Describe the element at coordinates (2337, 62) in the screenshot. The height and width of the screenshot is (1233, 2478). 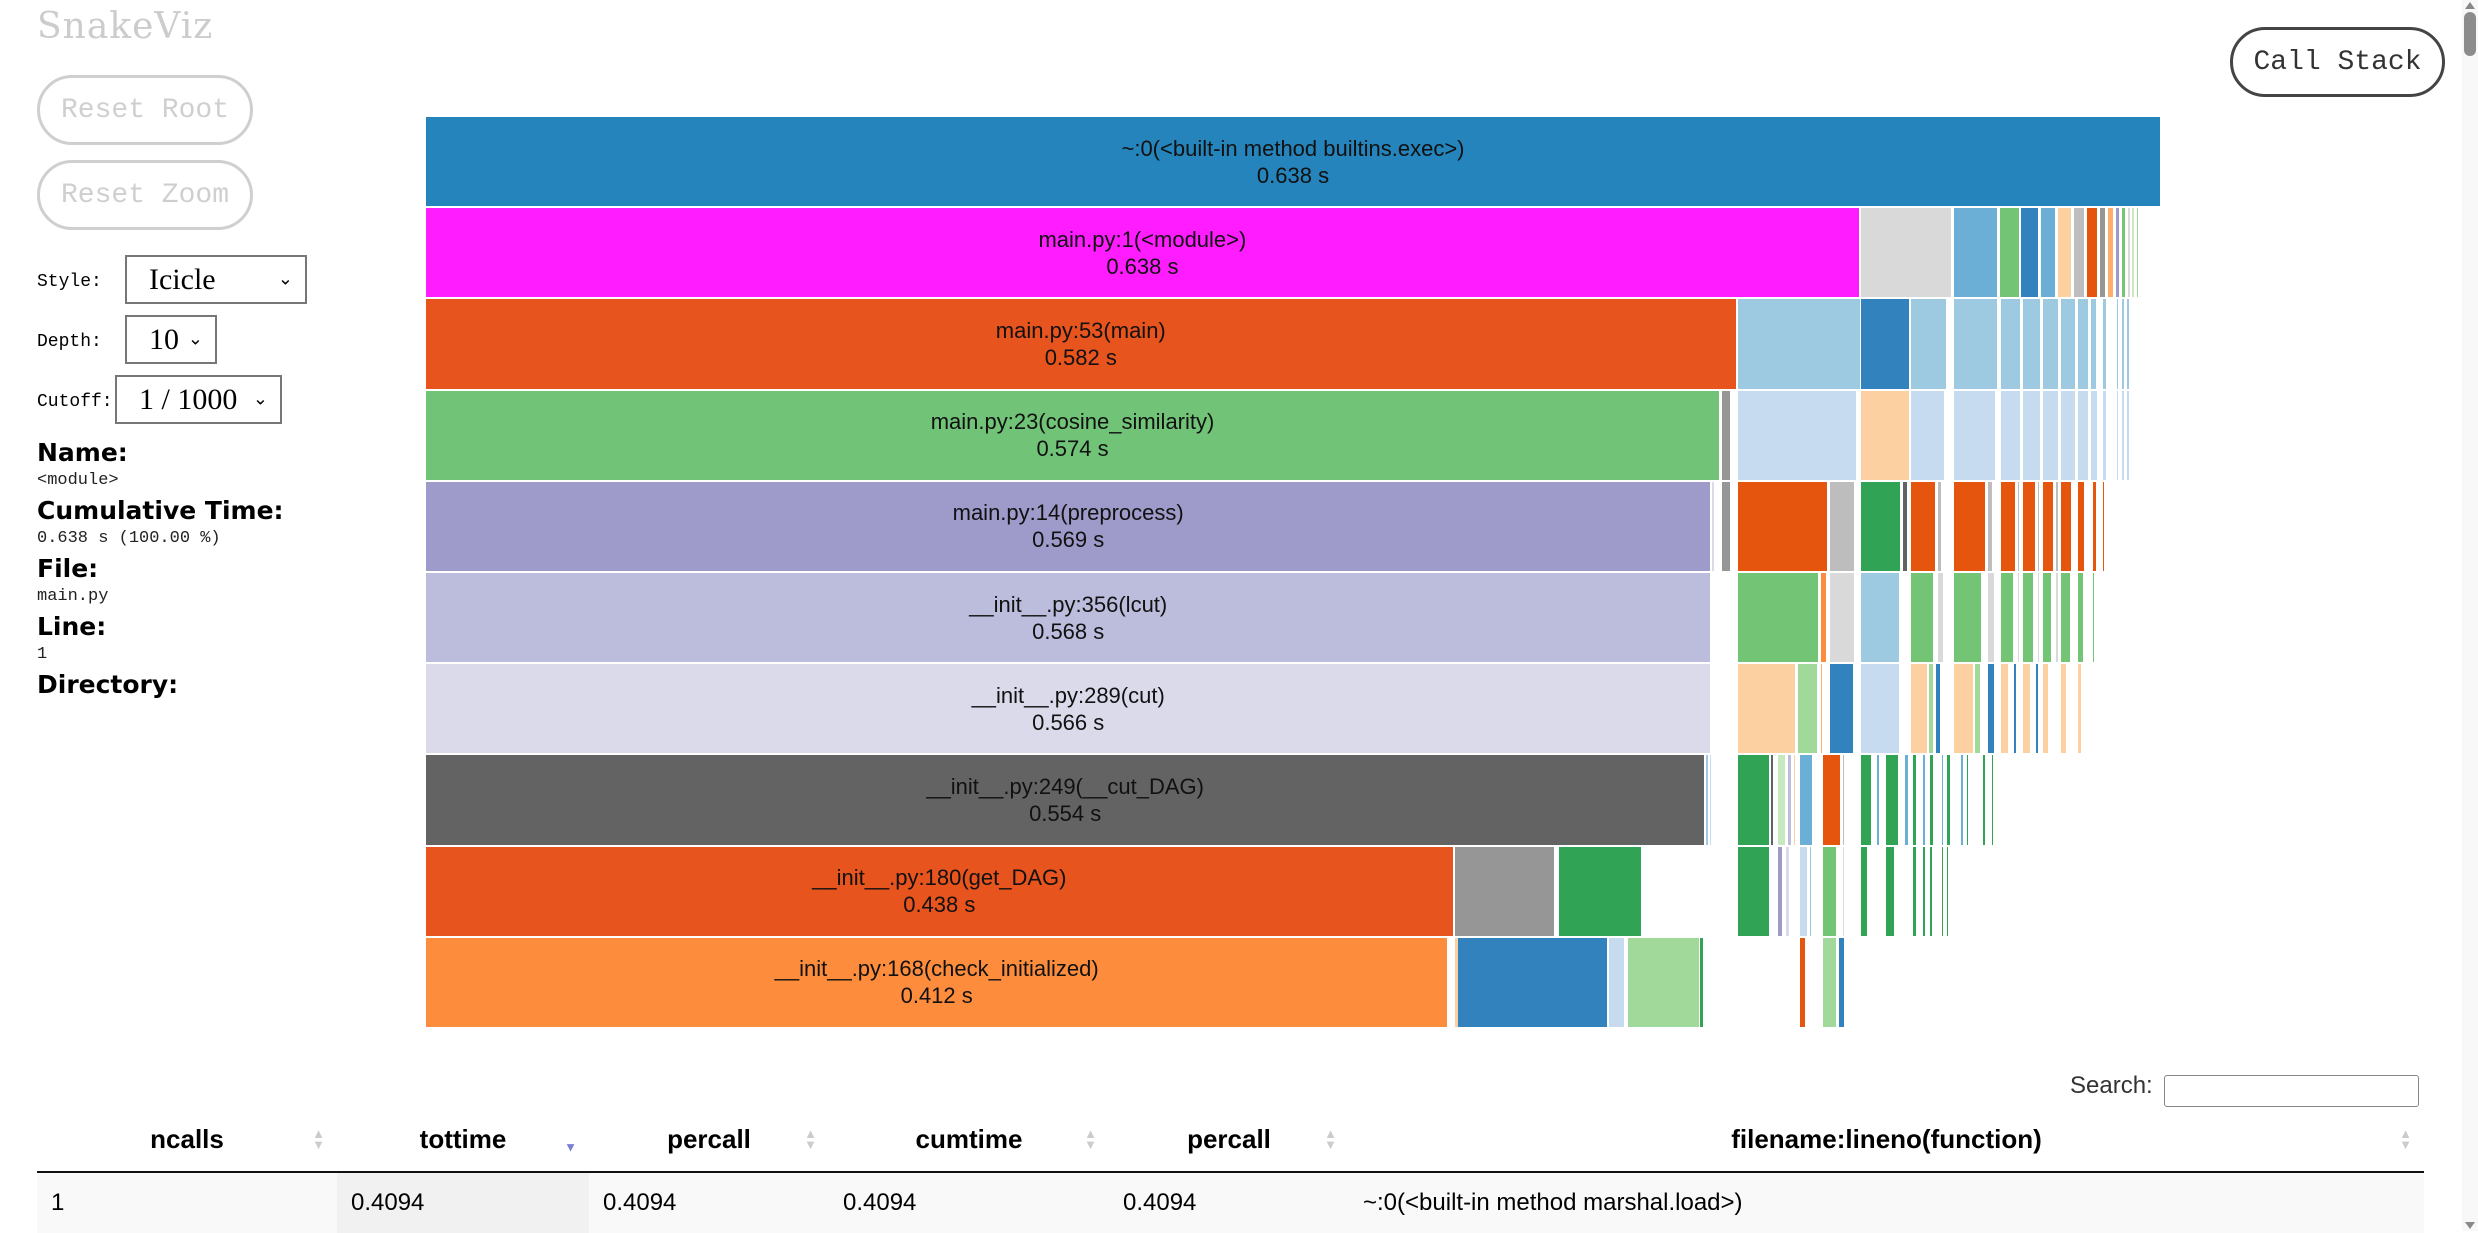
I see `call-stack-button: Call Stack` at that location.